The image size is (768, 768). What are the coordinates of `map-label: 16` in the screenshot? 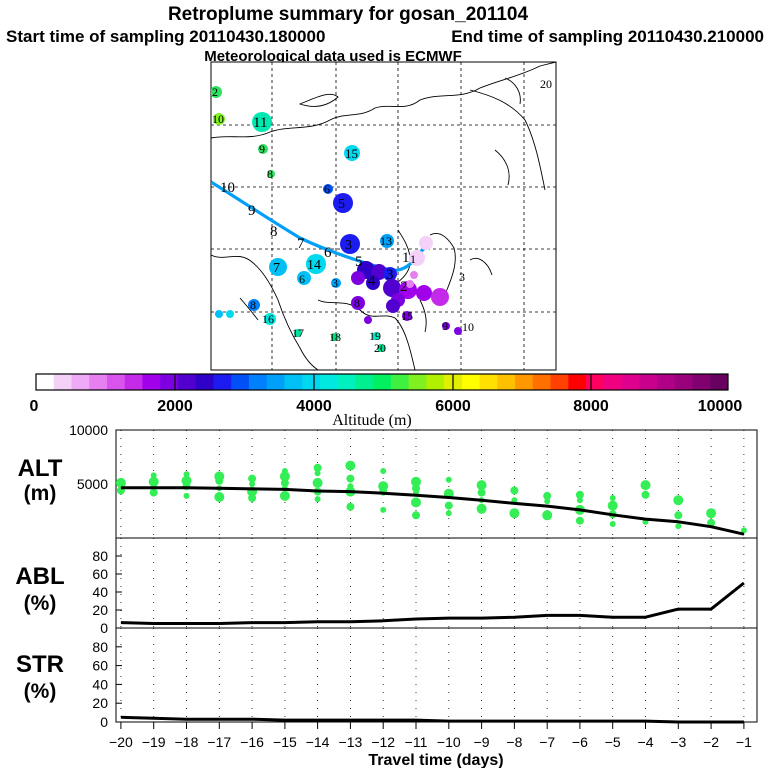 It's located at (268, 319).